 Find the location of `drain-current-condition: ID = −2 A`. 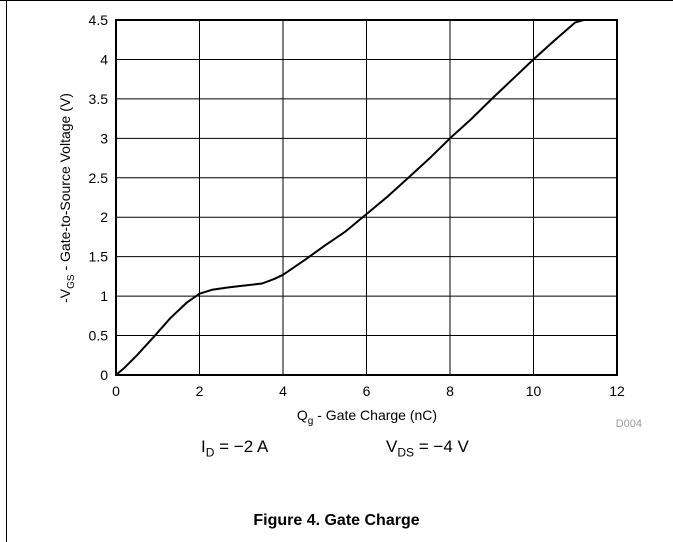

drain-current-condition: ID = −2 A is located at coordinates (234, 448).